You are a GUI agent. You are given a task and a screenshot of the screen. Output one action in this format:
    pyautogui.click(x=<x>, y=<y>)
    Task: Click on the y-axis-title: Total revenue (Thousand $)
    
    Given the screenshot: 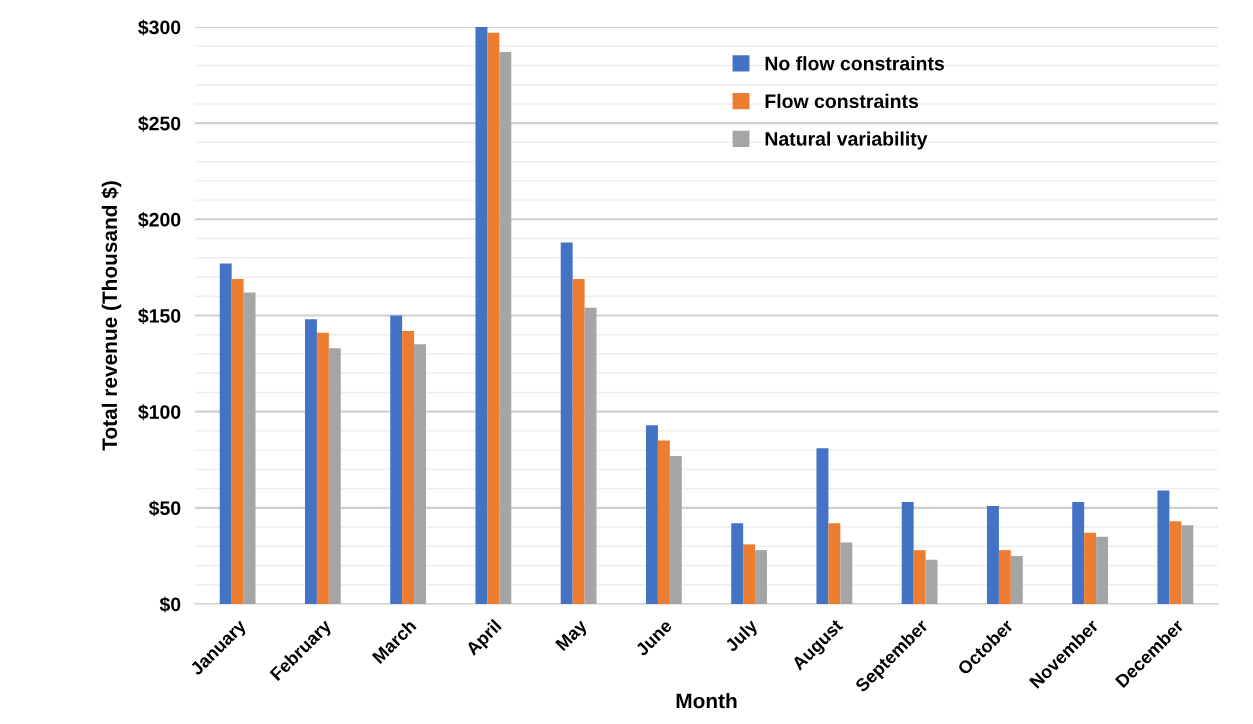 What is the action you would take?
    pyautogui.click(x=111, y=316)
    